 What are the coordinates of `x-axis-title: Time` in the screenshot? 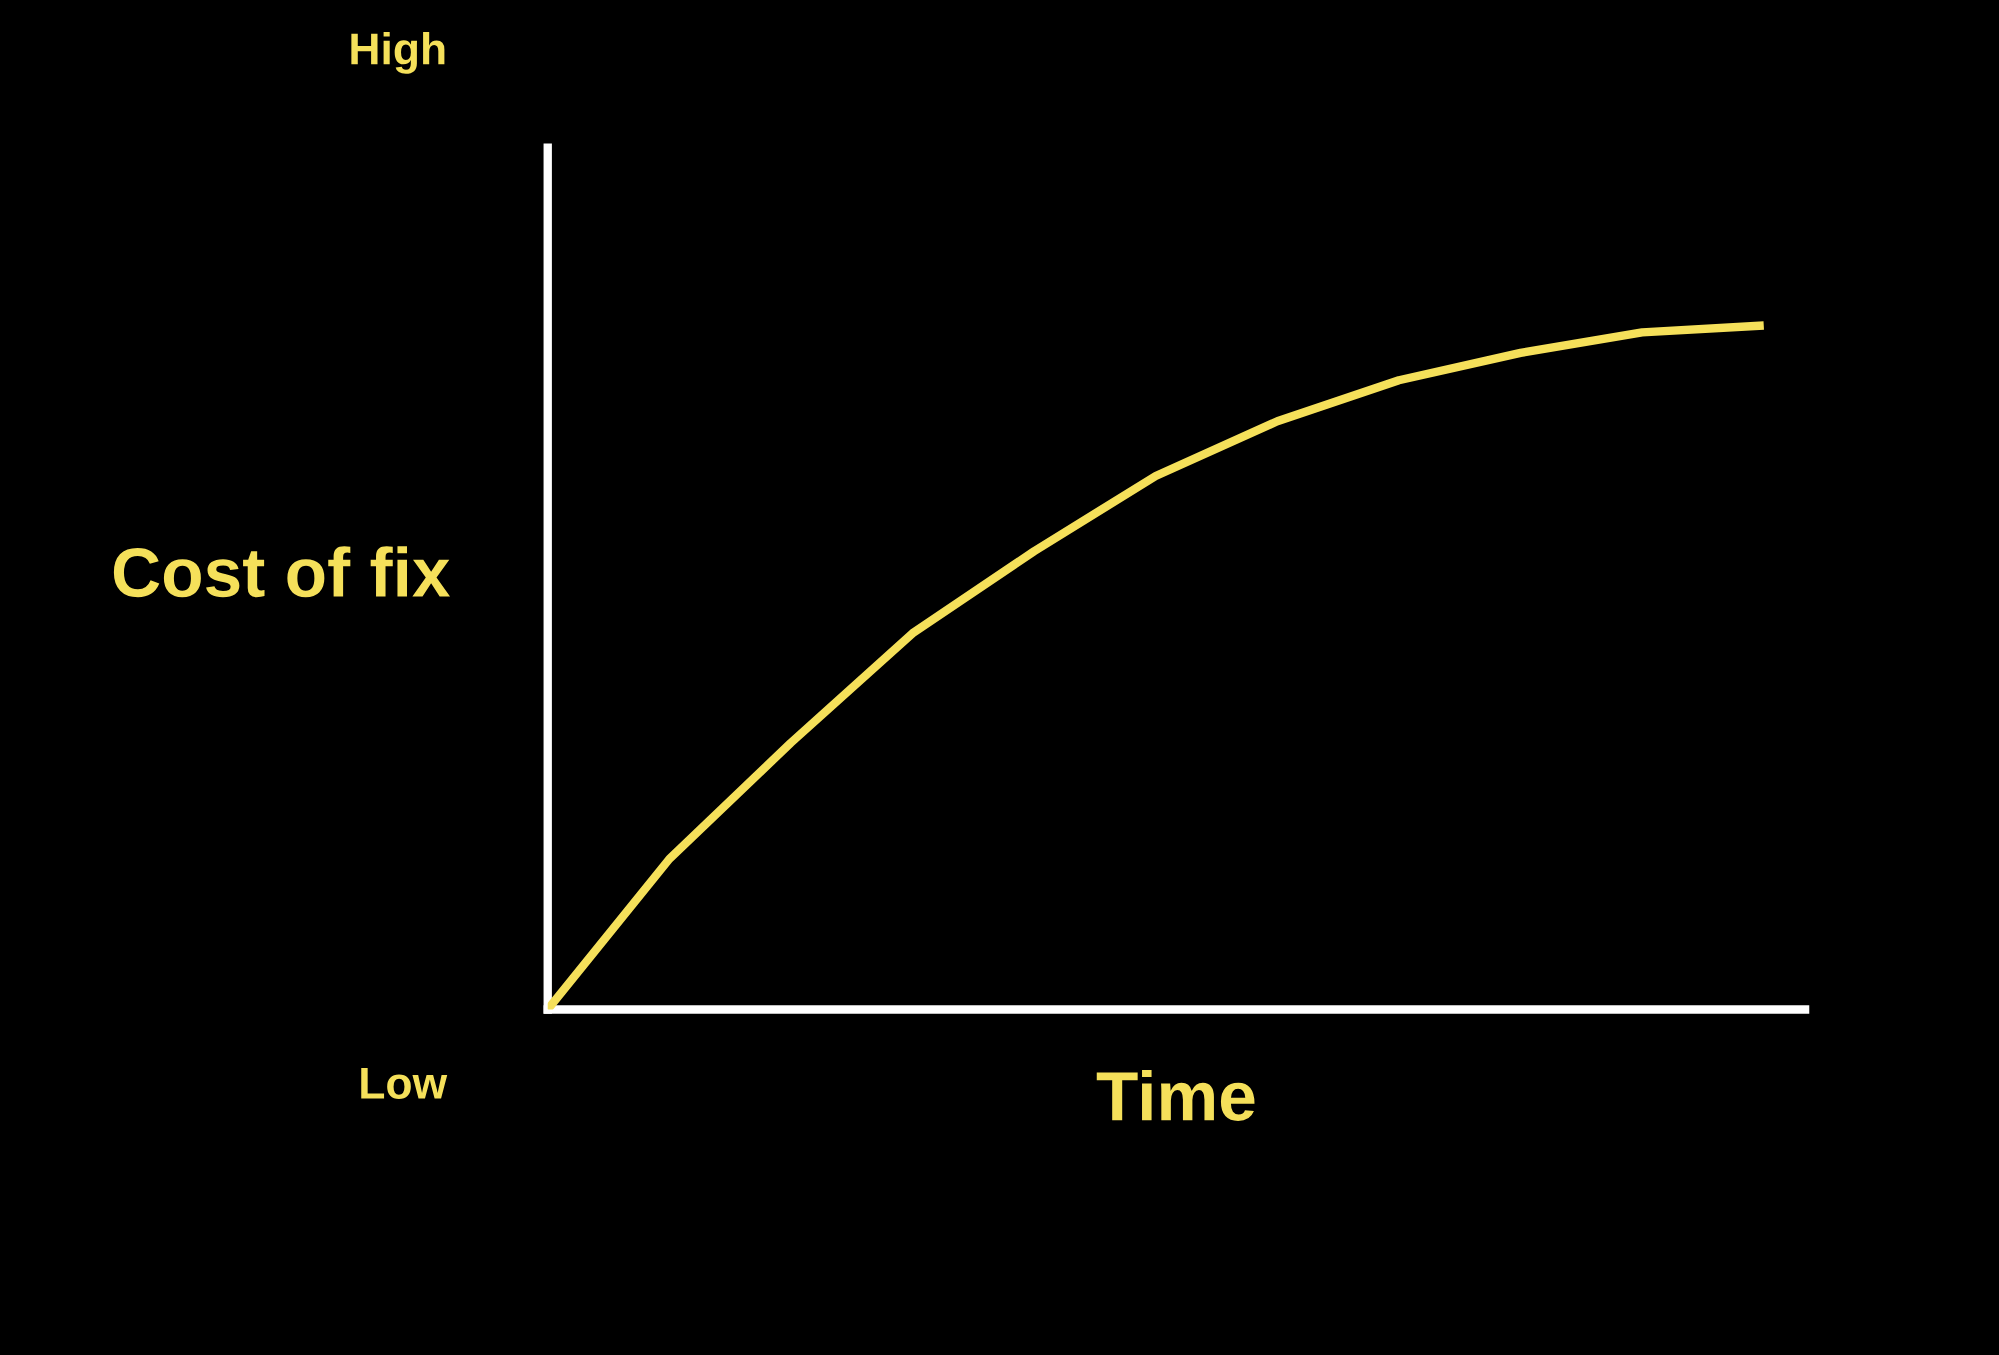 It's located at (1175, 1095).